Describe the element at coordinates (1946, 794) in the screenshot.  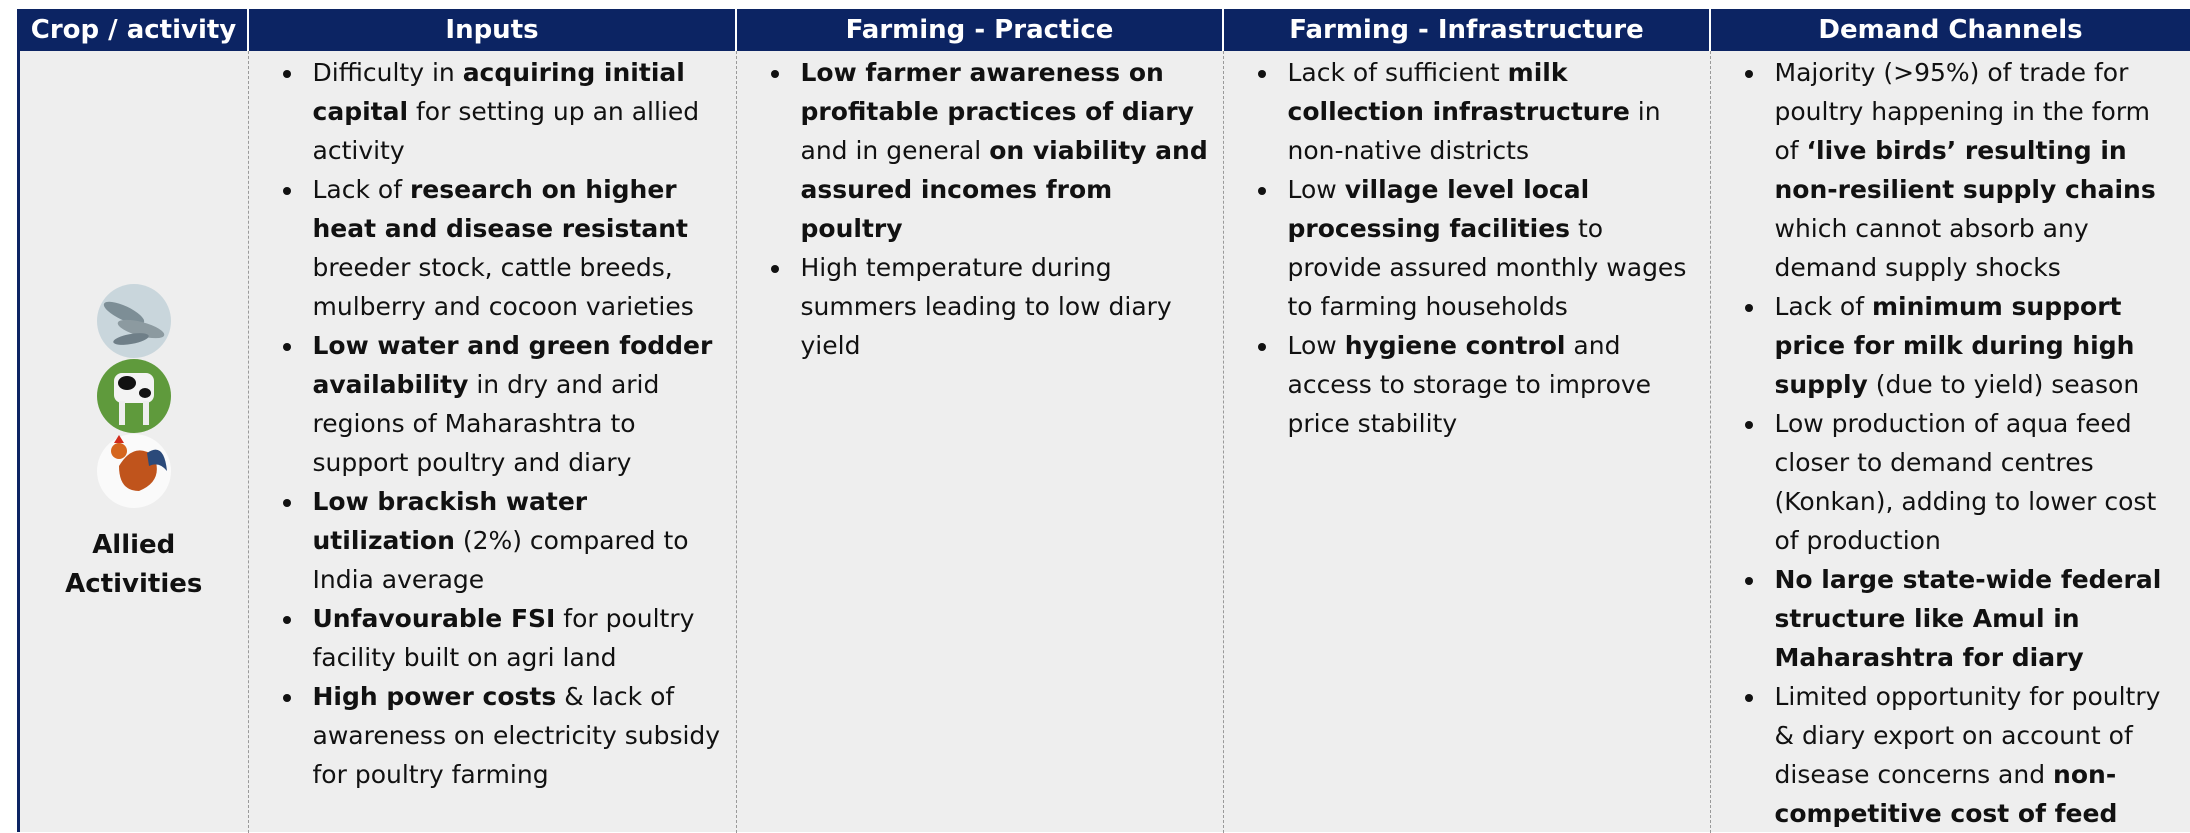
I see `bullet-text: non-competitive cost of feed` at that location.